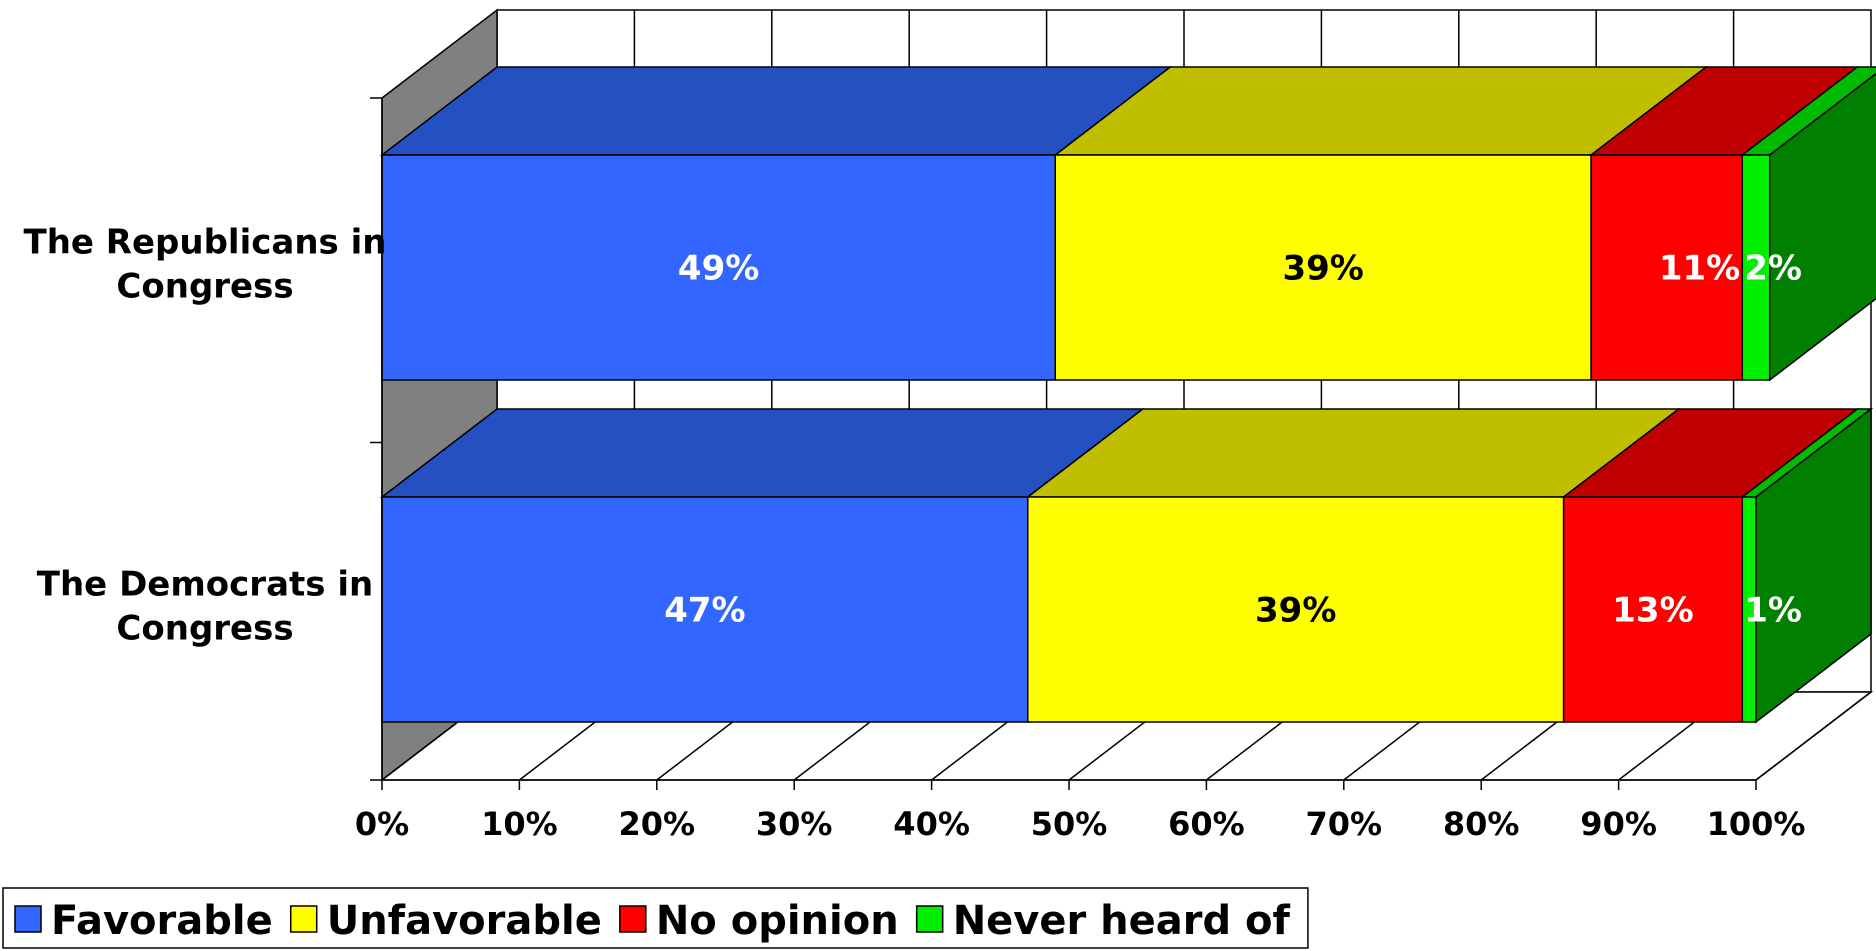 This screenshot has height=951, width=1876. I want to click on value-tick-label-9: 90%, so click(1618, 824).